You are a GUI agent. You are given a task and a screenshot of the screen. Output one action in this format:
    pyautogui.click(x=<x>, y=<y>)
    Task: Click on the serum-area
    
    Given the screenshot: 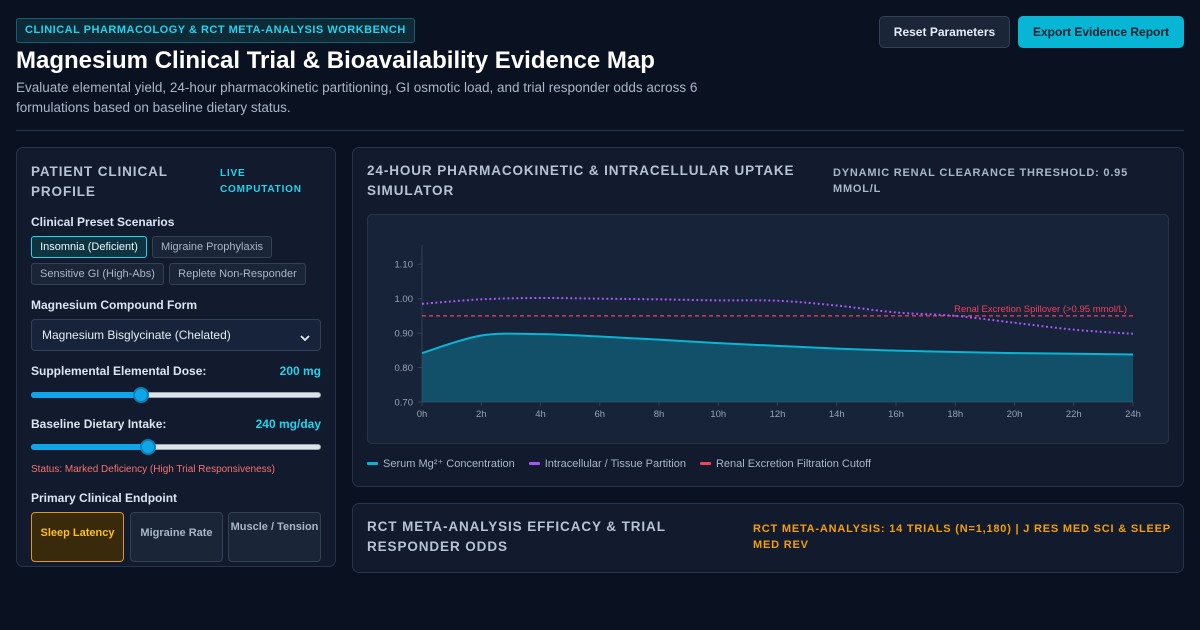 What is the action you would take?
    pyautogui.click(x=777, y=367)
    